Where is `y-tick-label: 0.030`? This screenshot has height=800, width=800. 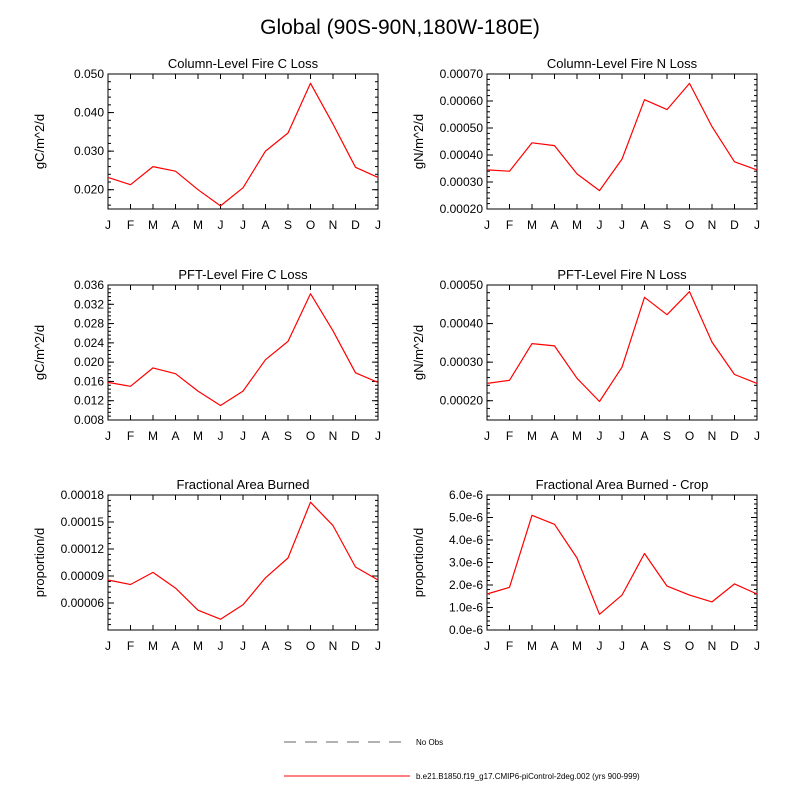
y-tick-label: 0.030 is located at coordinates (89, 151).